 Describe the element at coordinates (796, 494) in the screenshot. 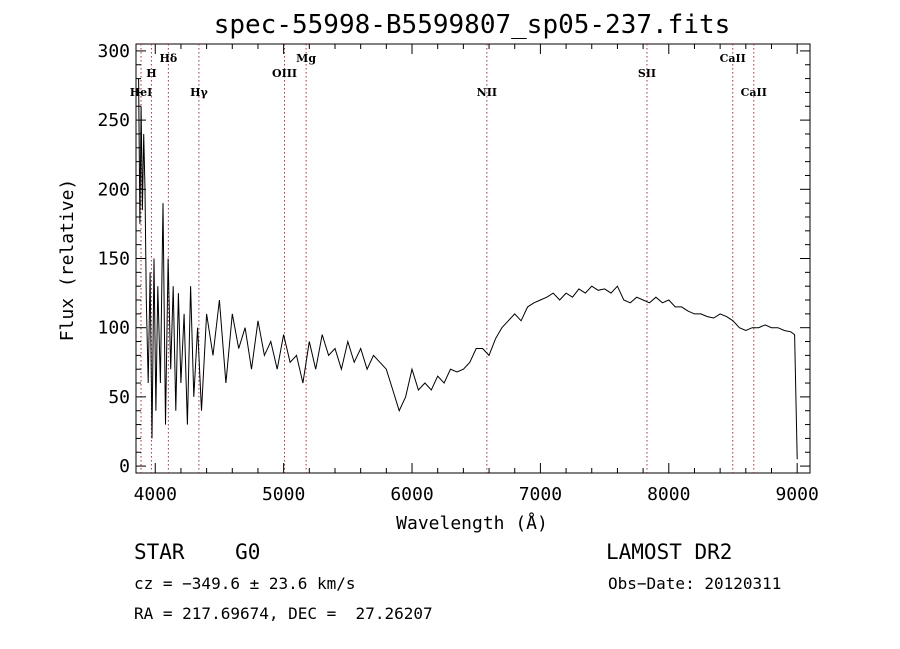

I see `x-tick-label: 9000` at that location.